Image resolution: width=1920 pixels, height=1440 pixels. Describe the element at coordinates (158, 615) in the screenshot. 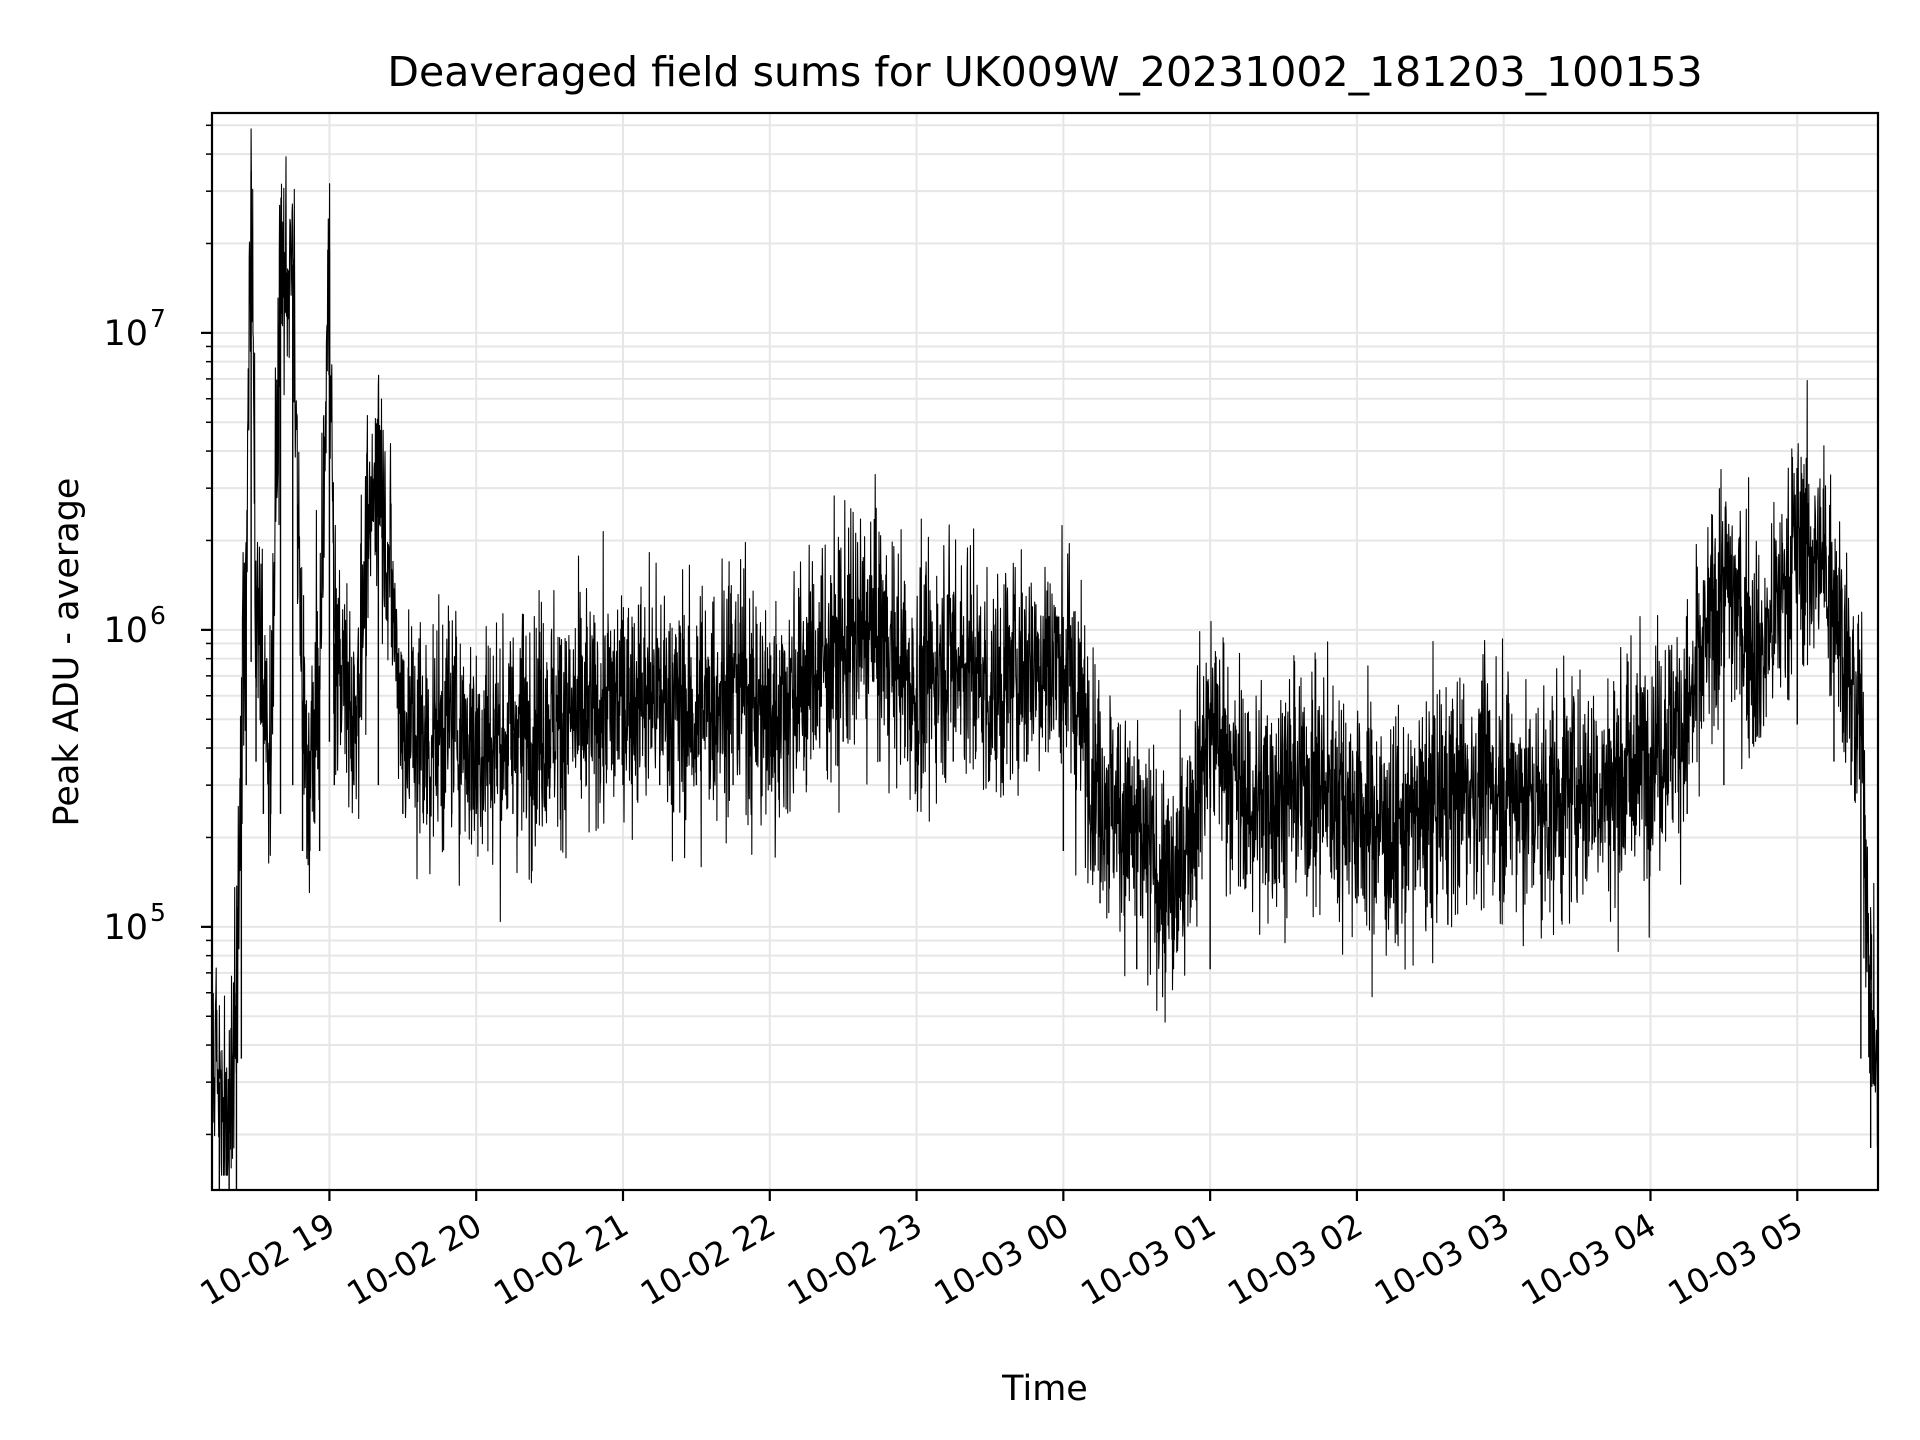

I see `y-tick-exponent: 6` at that location.